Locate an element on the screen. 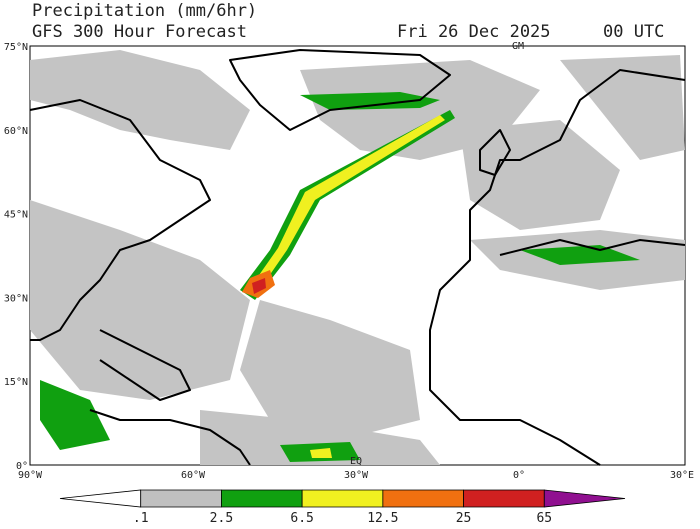 This screenshot has width=700, height=529. gm-label: GM is located at coordinates (518, 46).